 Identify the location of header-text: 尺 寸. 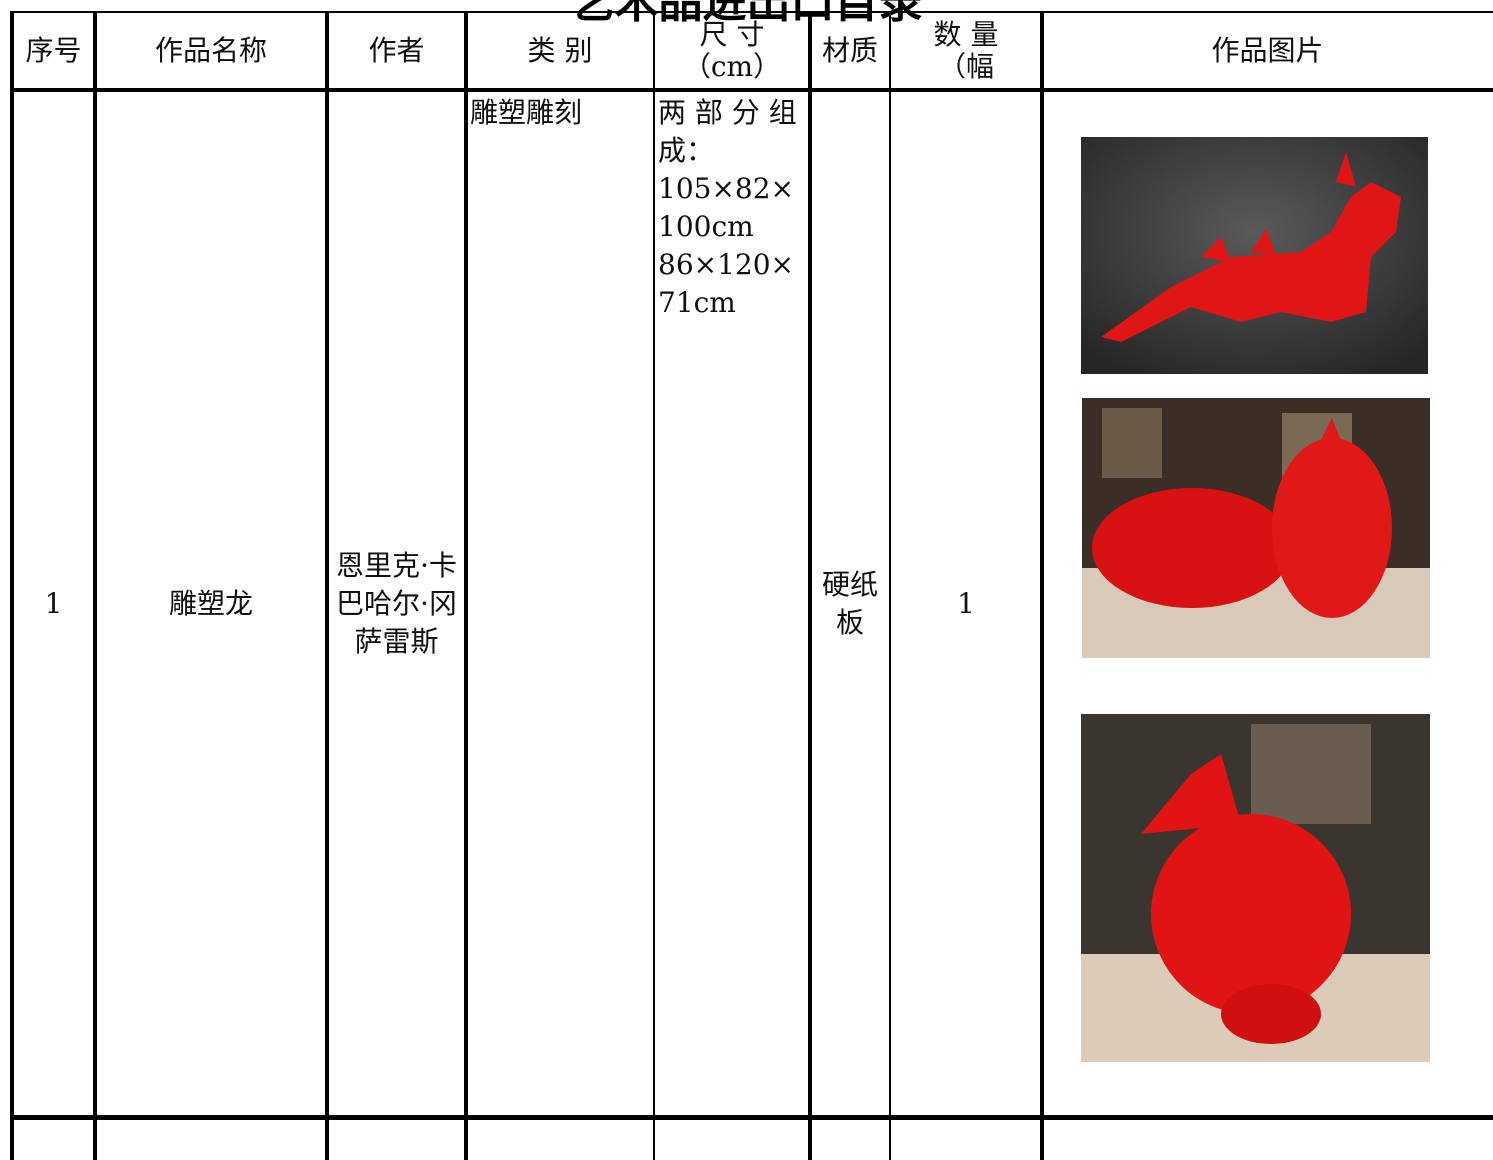
(732, 34).